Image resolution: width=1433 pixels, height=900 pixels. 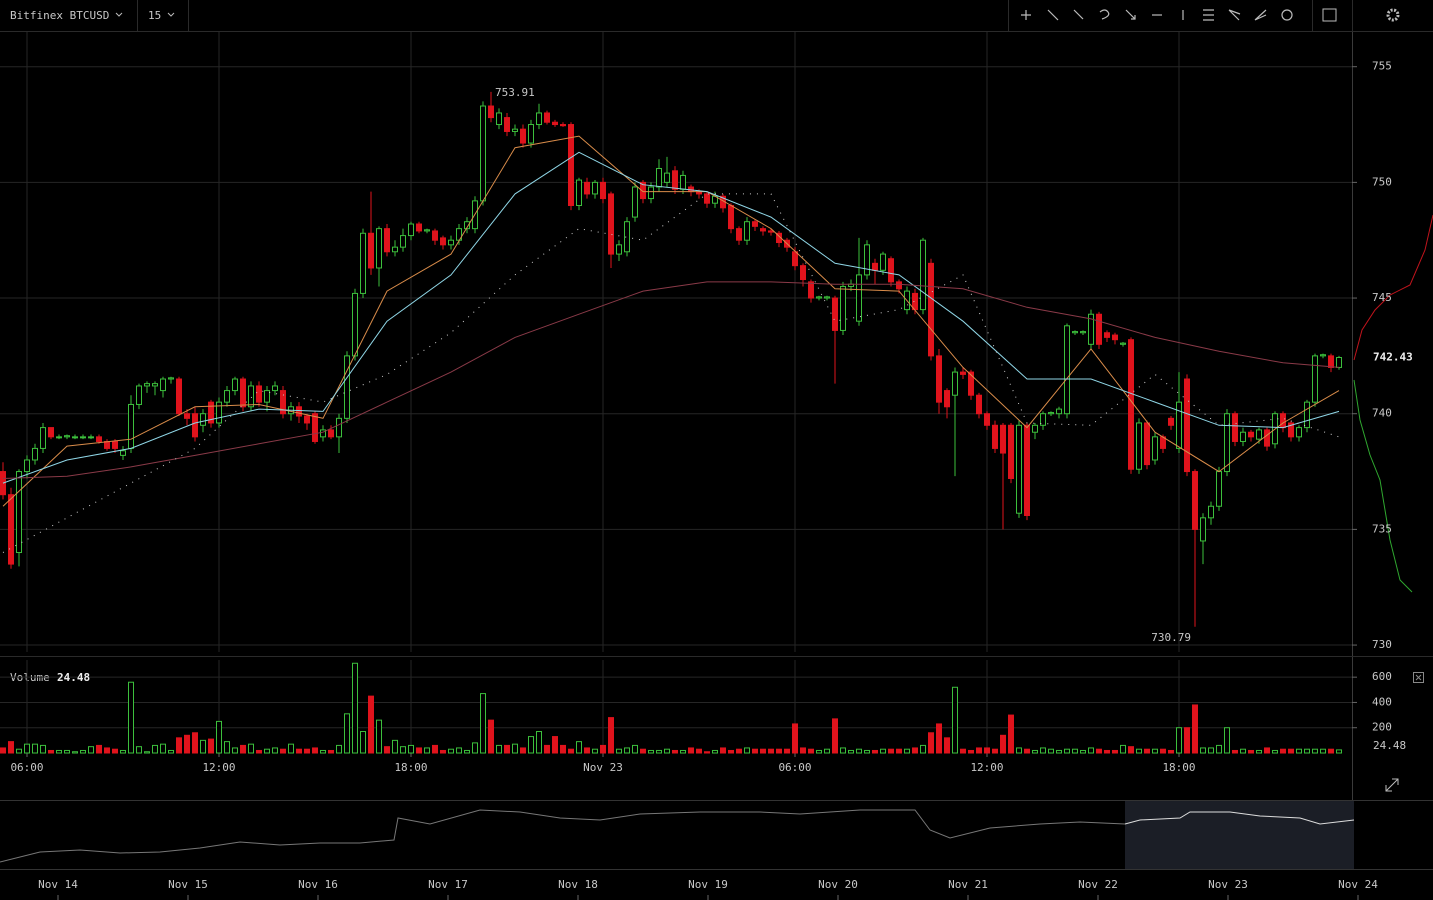 I want to click on expand-button, so click(x=1392, y=785).